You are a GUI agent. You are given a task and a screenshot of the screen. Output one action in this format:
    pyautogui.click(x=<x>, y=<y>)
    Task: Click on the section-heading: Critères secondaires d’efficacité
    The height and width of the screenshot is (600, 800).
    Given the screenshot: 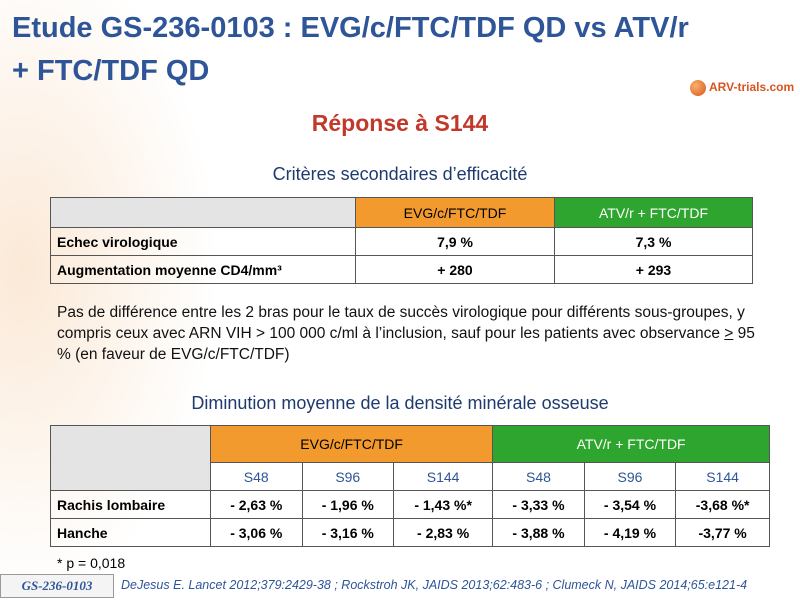 What is the action you would take?
    pyautogui.click(x=400, y=174)
    